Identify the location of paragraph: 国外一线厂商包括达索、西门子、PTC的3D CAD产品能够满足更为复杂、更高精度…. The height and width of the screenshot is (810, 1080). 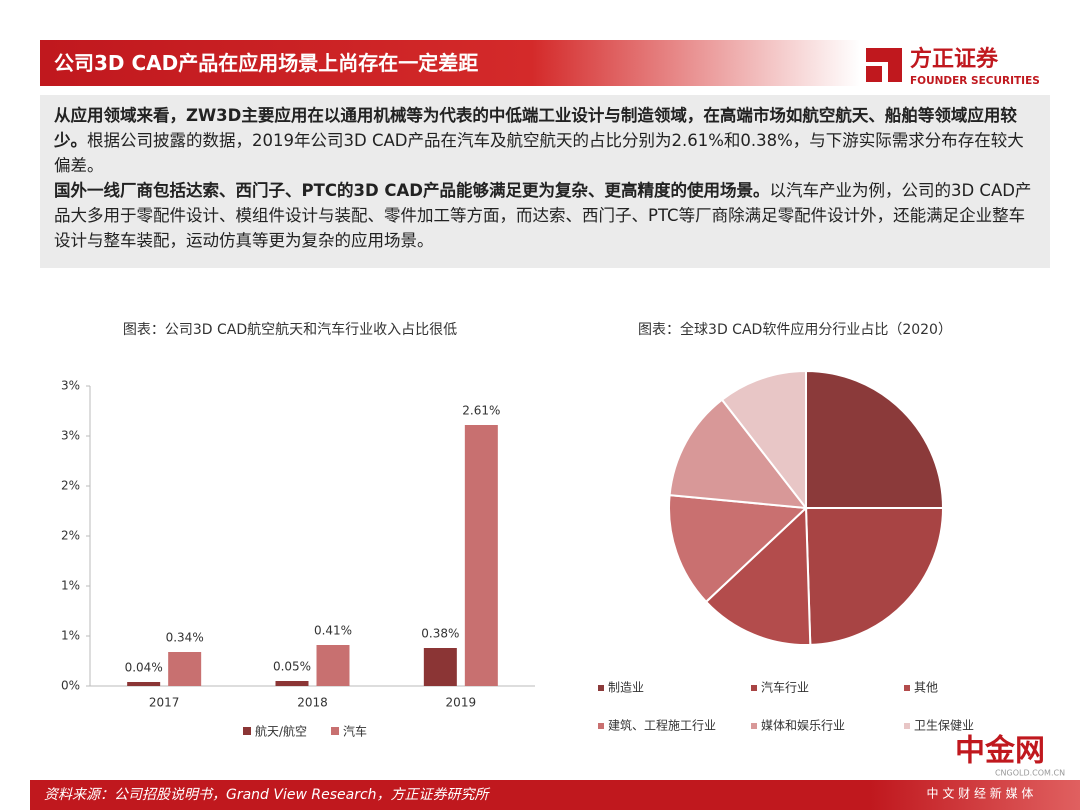
(545, 215).